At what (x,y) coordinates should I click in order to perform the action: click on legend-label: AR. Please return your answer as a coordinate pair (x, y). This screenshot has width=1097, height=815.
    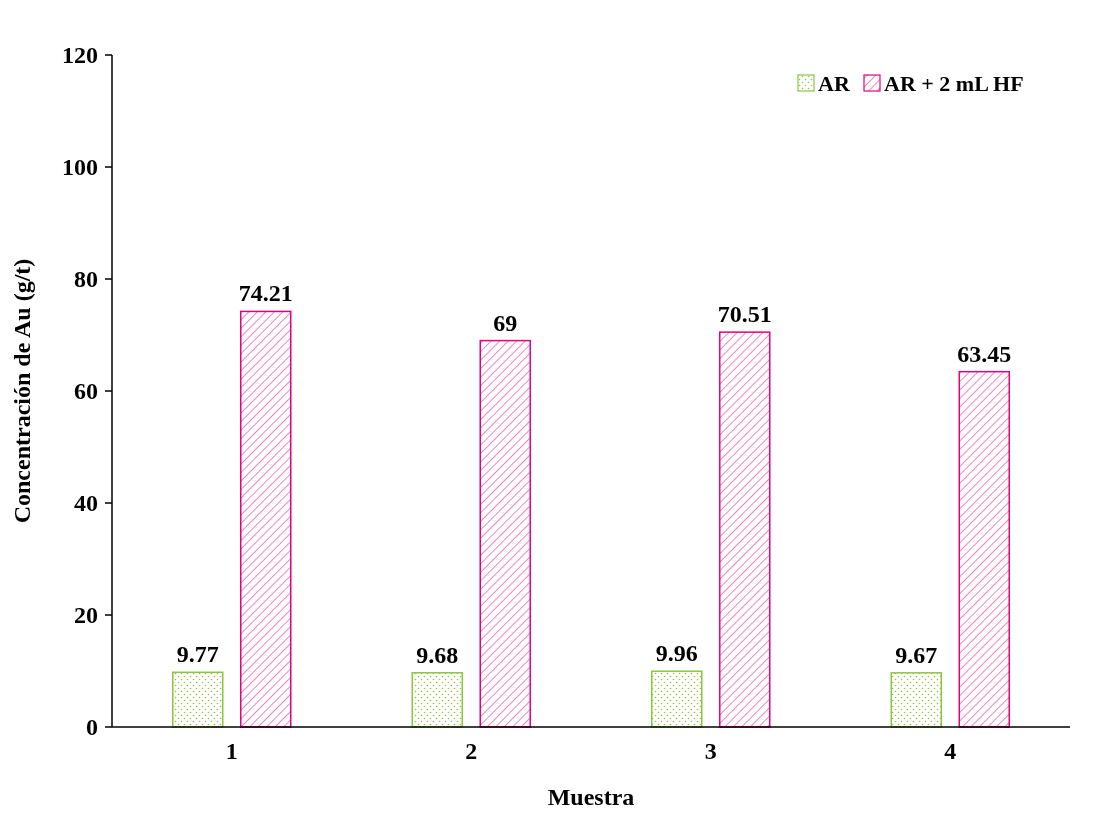
    Looking at the image, I should click on (834, 83).